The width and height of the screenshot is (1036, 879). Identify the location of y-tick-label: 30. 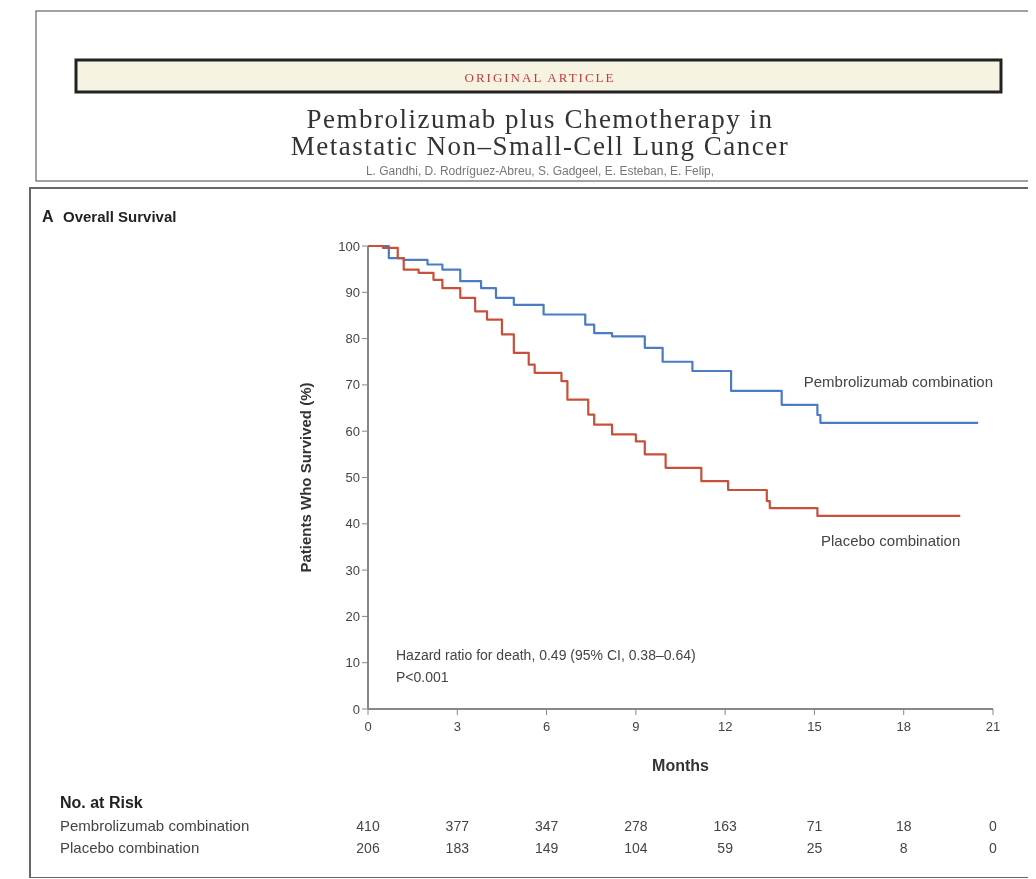
(352, 570).